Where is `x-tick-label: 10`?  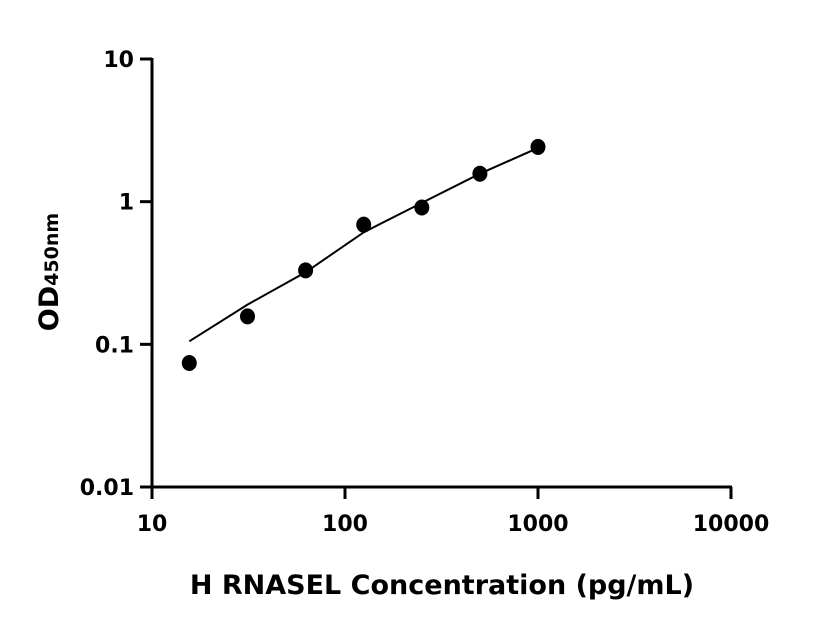 x-tick-label: 10 is located at coordinates (152, 524).